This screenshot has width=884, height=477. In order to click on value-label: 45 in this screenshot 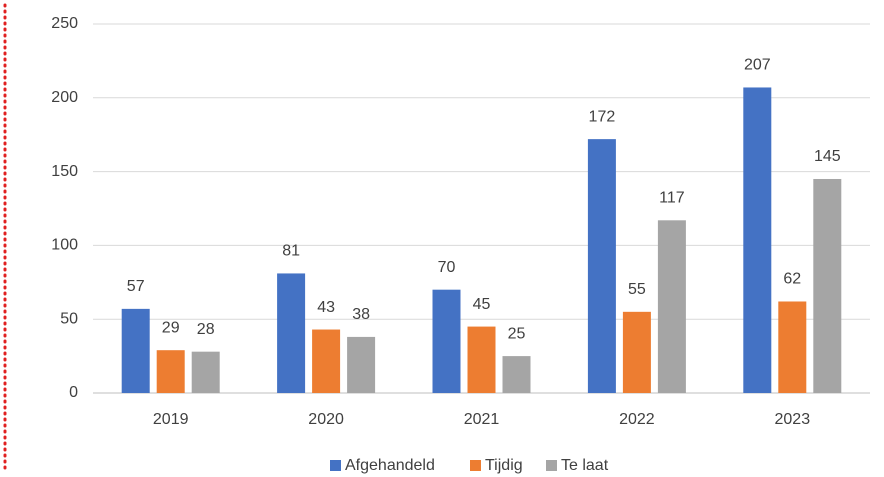, I will do `click(482, 304)`.